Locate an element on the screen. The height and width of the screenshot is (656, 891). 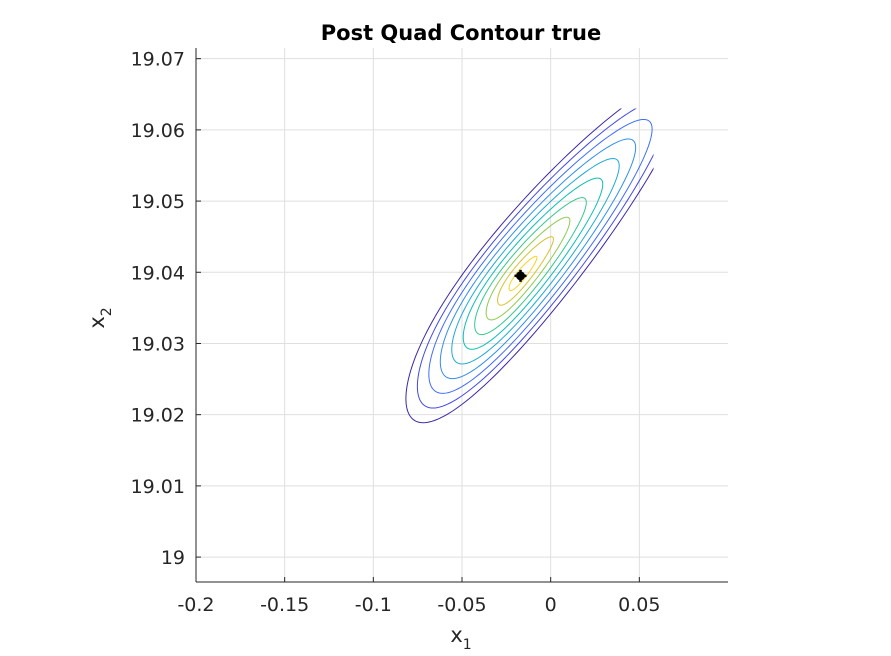
x-tick-label: 0 is located at coordinates (551, 605).